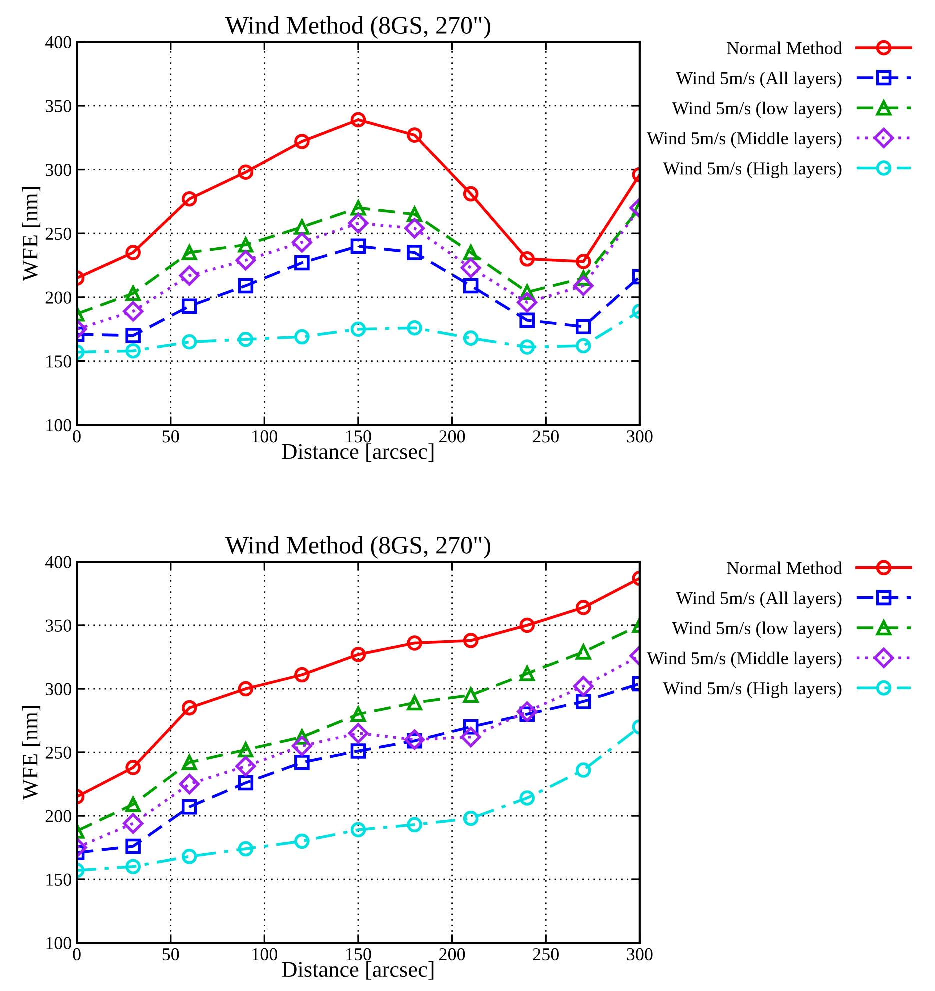  What do you see at coordinates (759, 80) in the screenshot?
I see `legend-label: Wind 5m/s (All layers)` at bounding box center [759, 80].